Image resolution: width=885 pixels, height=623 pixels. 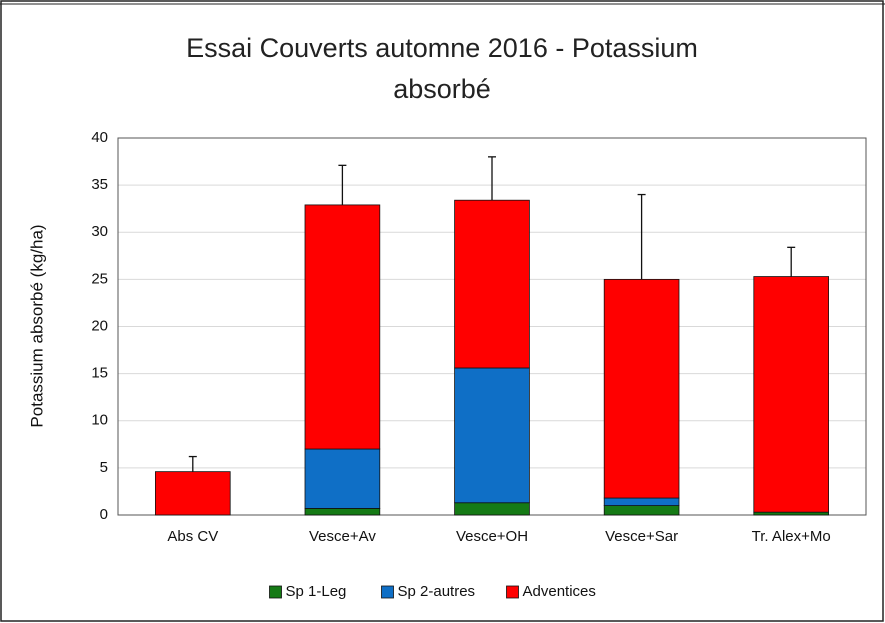 What do you see at coordinates (492, 536) in the screenshot?
I see `x-tick-label: Vesce+OH` at bounding box center [492, 536].